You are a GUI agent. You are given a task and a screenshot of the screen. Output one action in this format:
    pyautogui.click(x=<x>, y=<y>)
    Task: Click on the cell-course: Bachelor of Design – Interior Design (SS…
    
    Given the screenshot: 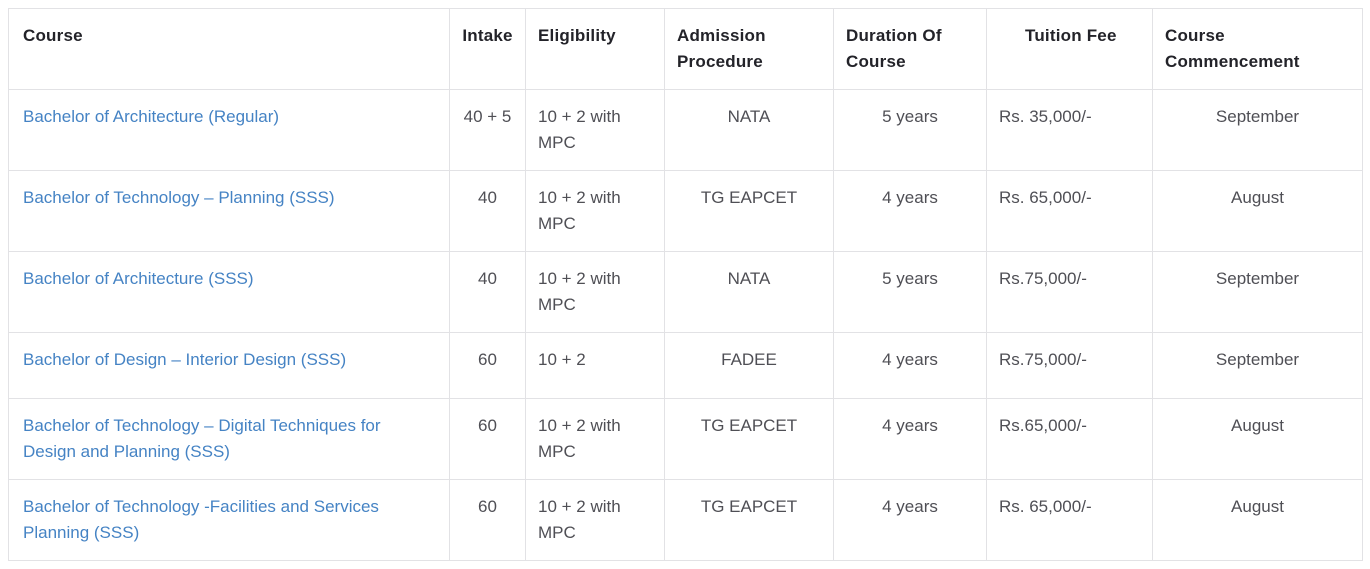 What is the action you would take?
    pyautogui.click(x=229, y=365)
    